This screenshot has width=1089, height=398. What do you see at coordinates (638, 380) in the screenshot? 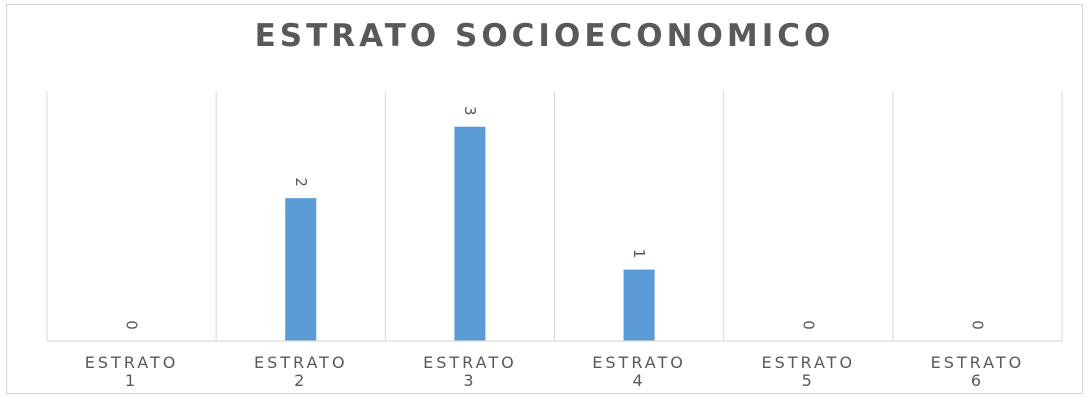
I see `category-label: 4` at bounding box center [638, 380].